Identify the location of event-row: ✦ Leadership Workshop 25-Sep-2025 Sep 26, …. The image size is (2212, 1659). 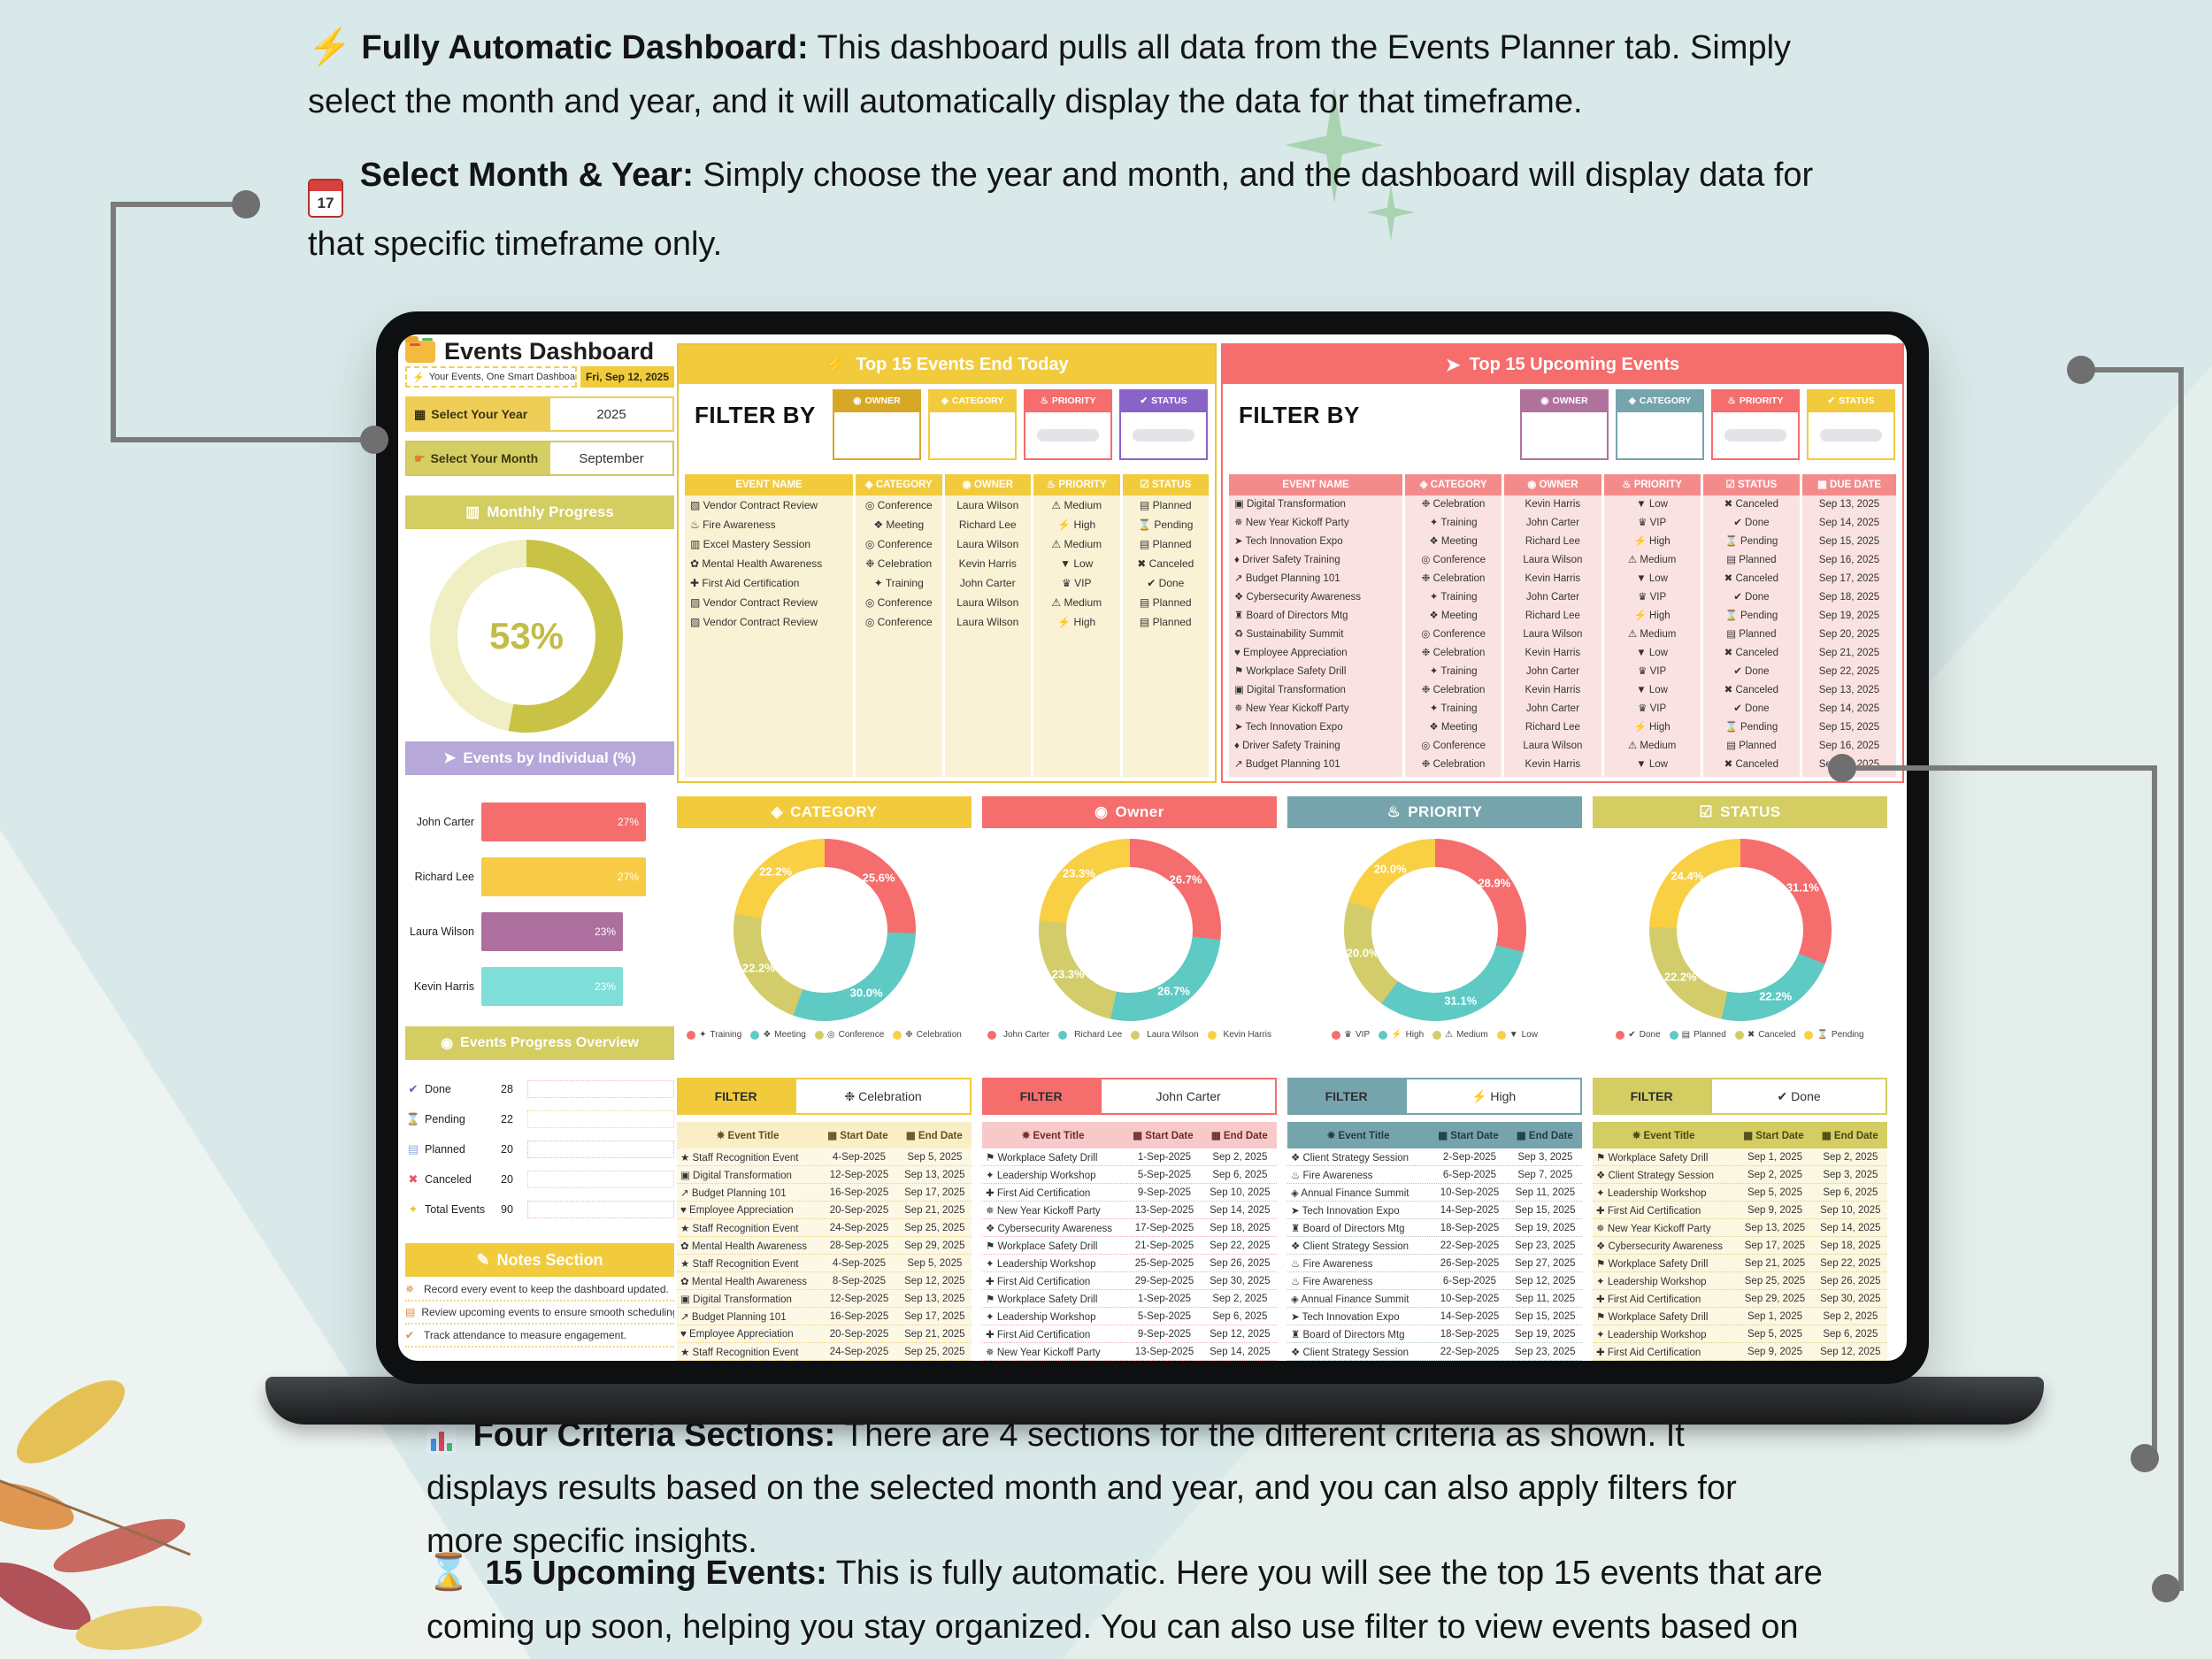
(1130, 1264).